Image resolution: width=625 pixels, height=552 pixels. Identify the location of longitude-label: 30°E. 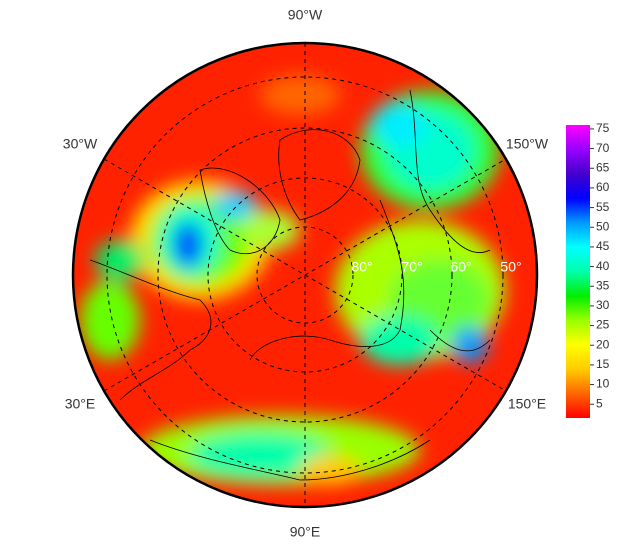
(80, 404).